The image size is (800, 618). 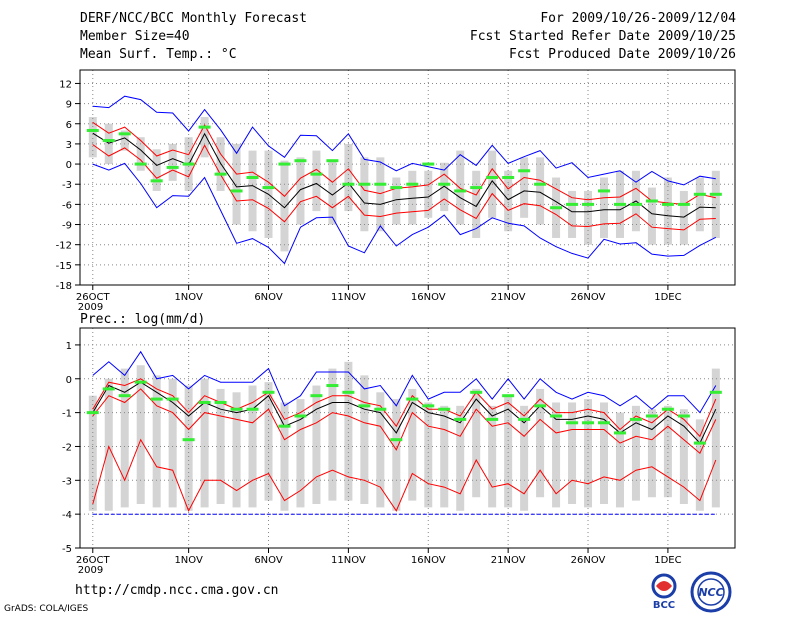 What do you see at coordinates (65, 84) in the screenshot?
I see `y-tick-label: 12` at bounding box center [65, 84].